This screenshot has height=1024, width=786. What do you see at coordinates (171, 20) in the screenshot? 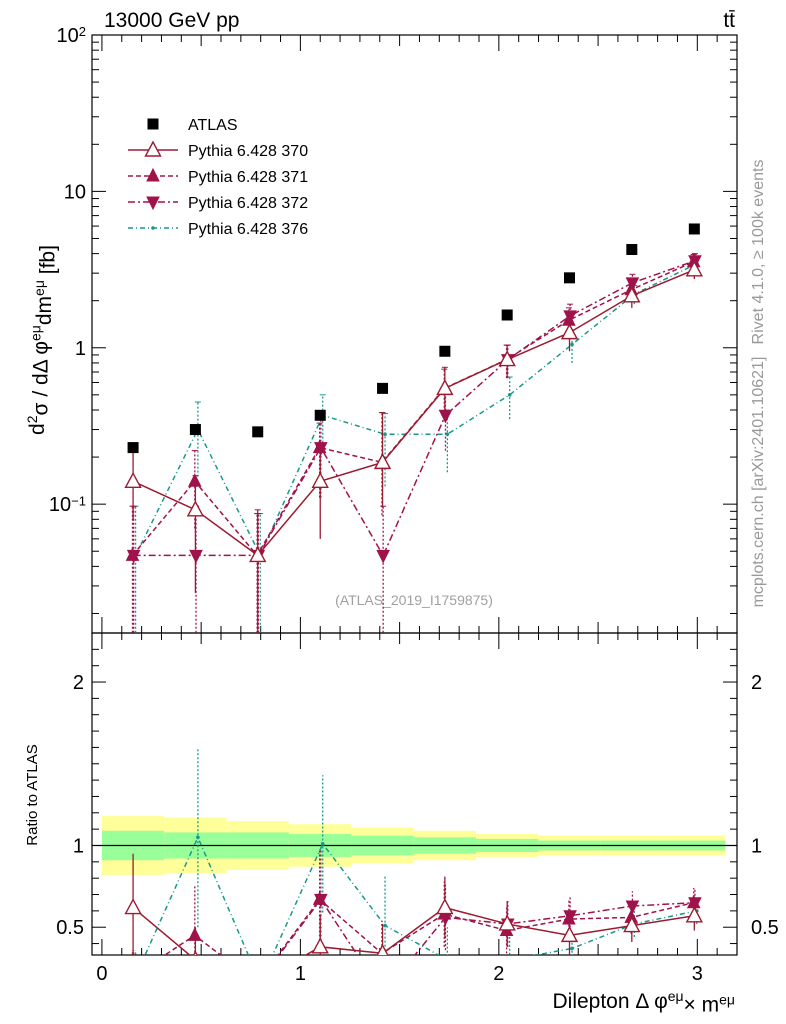
I see `header-process-label: 13000 GeV pp` at bounding box center [171, 20].